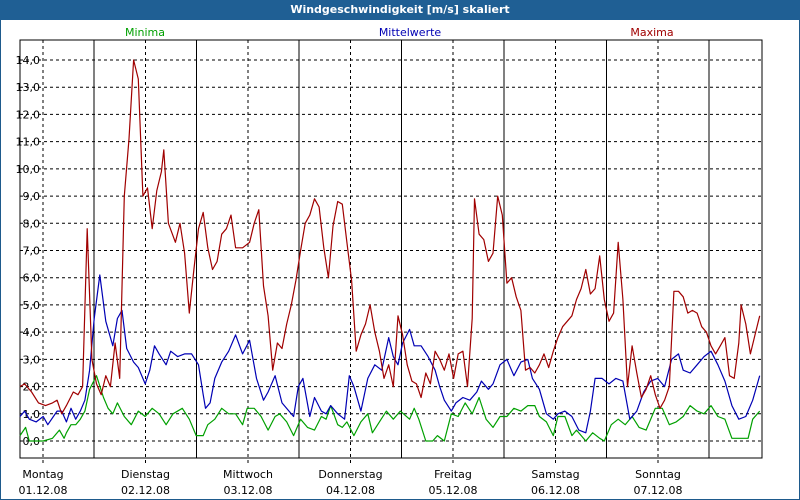 Image resolution: width=800 pixels, height=500 pixels. What do you see at coordinates (145, 32) in the screenshot?
I see `legend-minima: Minima` at bounding box center [145, 32].